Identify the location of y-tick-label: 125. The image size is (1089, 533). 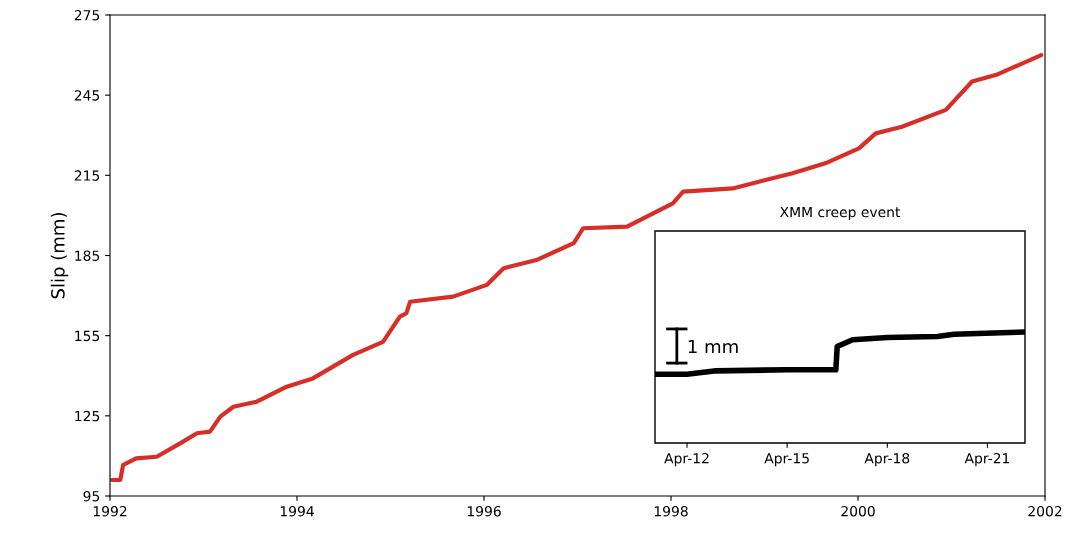
(87, 416).